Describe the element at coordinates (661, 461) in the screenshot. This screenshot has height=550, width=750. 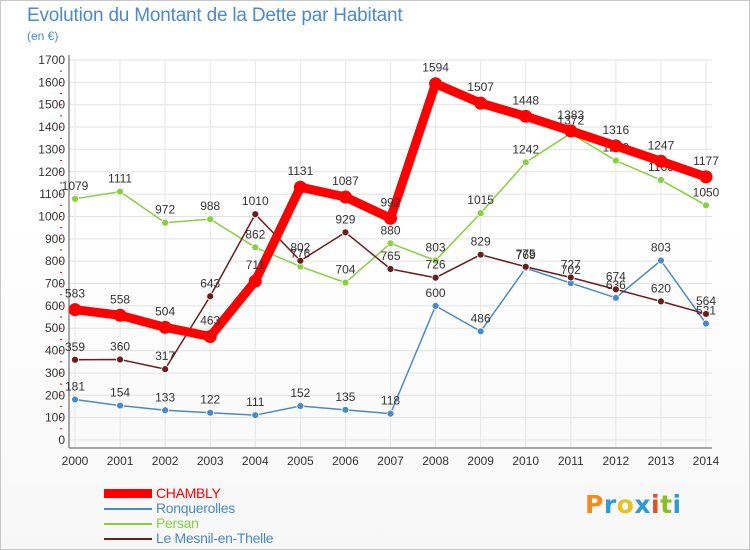
I see `x-tick-label: 2013` at that location.